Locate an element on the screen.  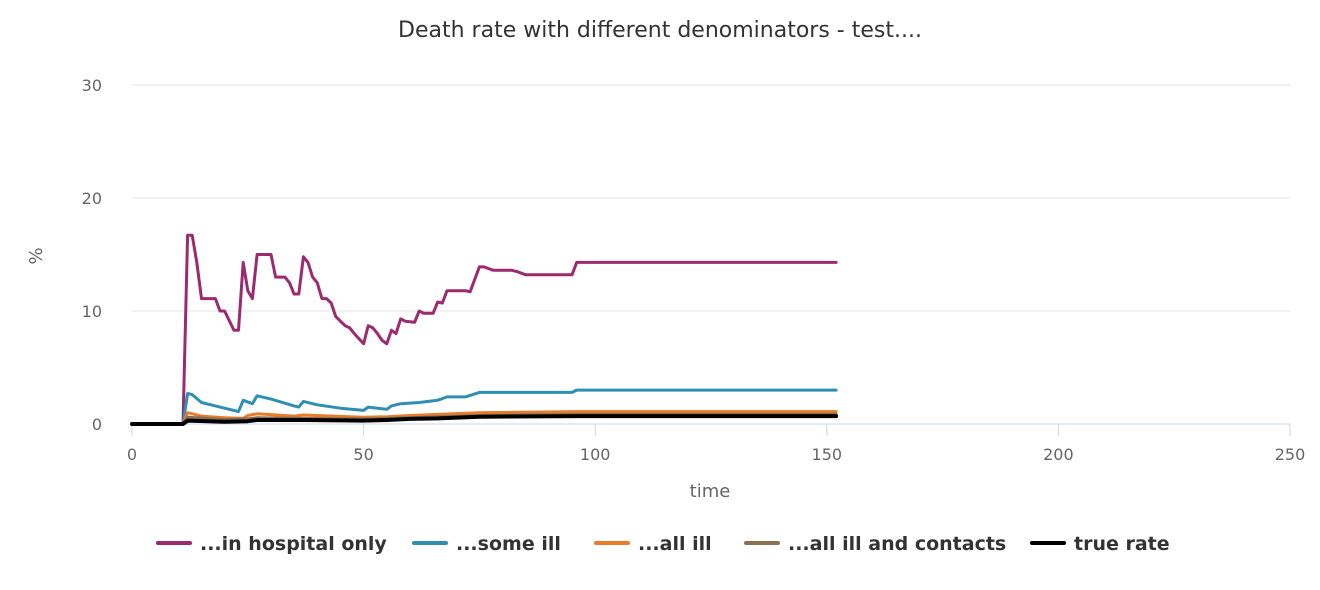
y-tick-label: 10 is located at coordinates (92, 311).